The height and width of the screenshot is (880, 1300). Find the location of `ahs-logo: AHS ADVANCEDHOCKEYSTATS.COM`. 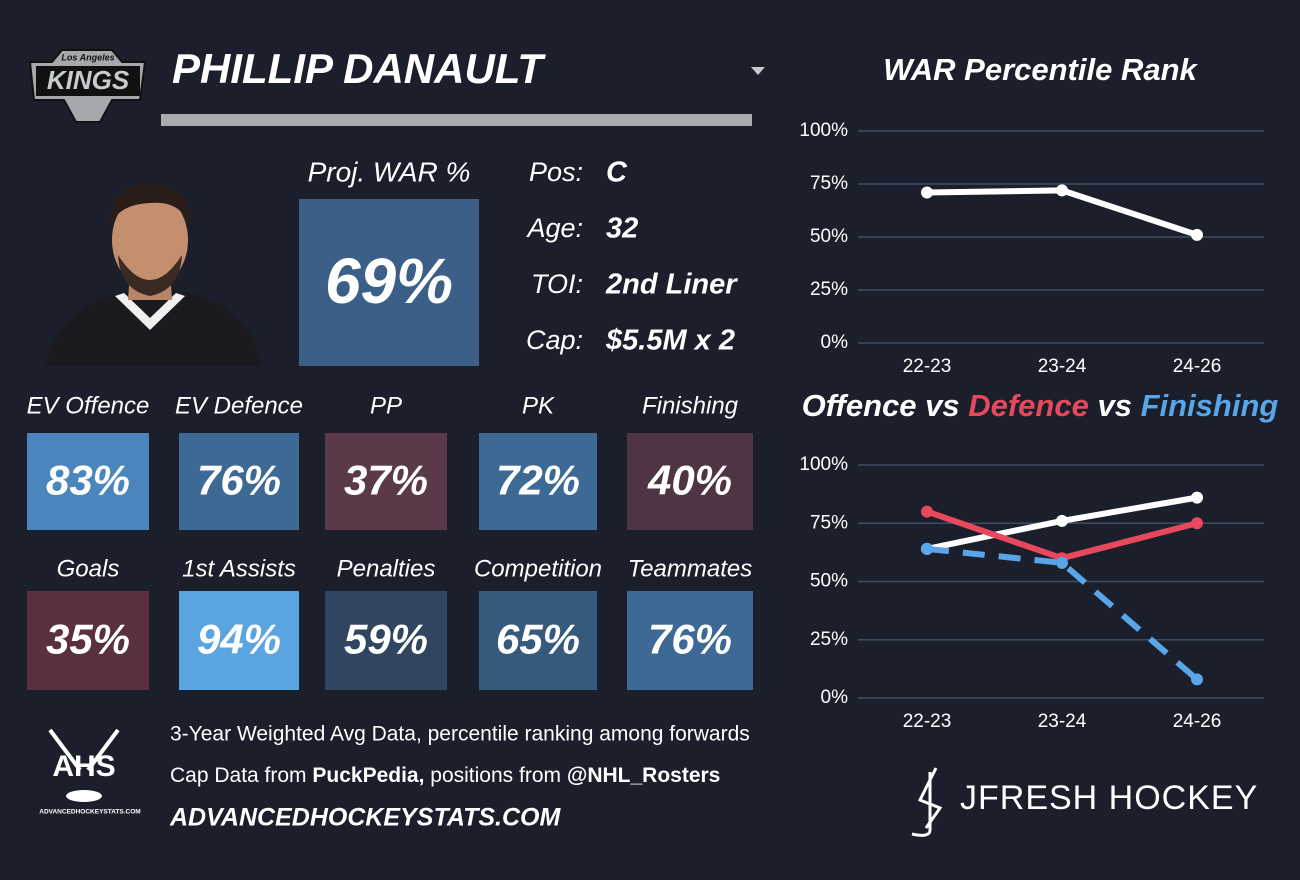

ahs-logo: AHS ADVANCEDHOCKEYSTATS.COM is located at coordinates (90, 772).